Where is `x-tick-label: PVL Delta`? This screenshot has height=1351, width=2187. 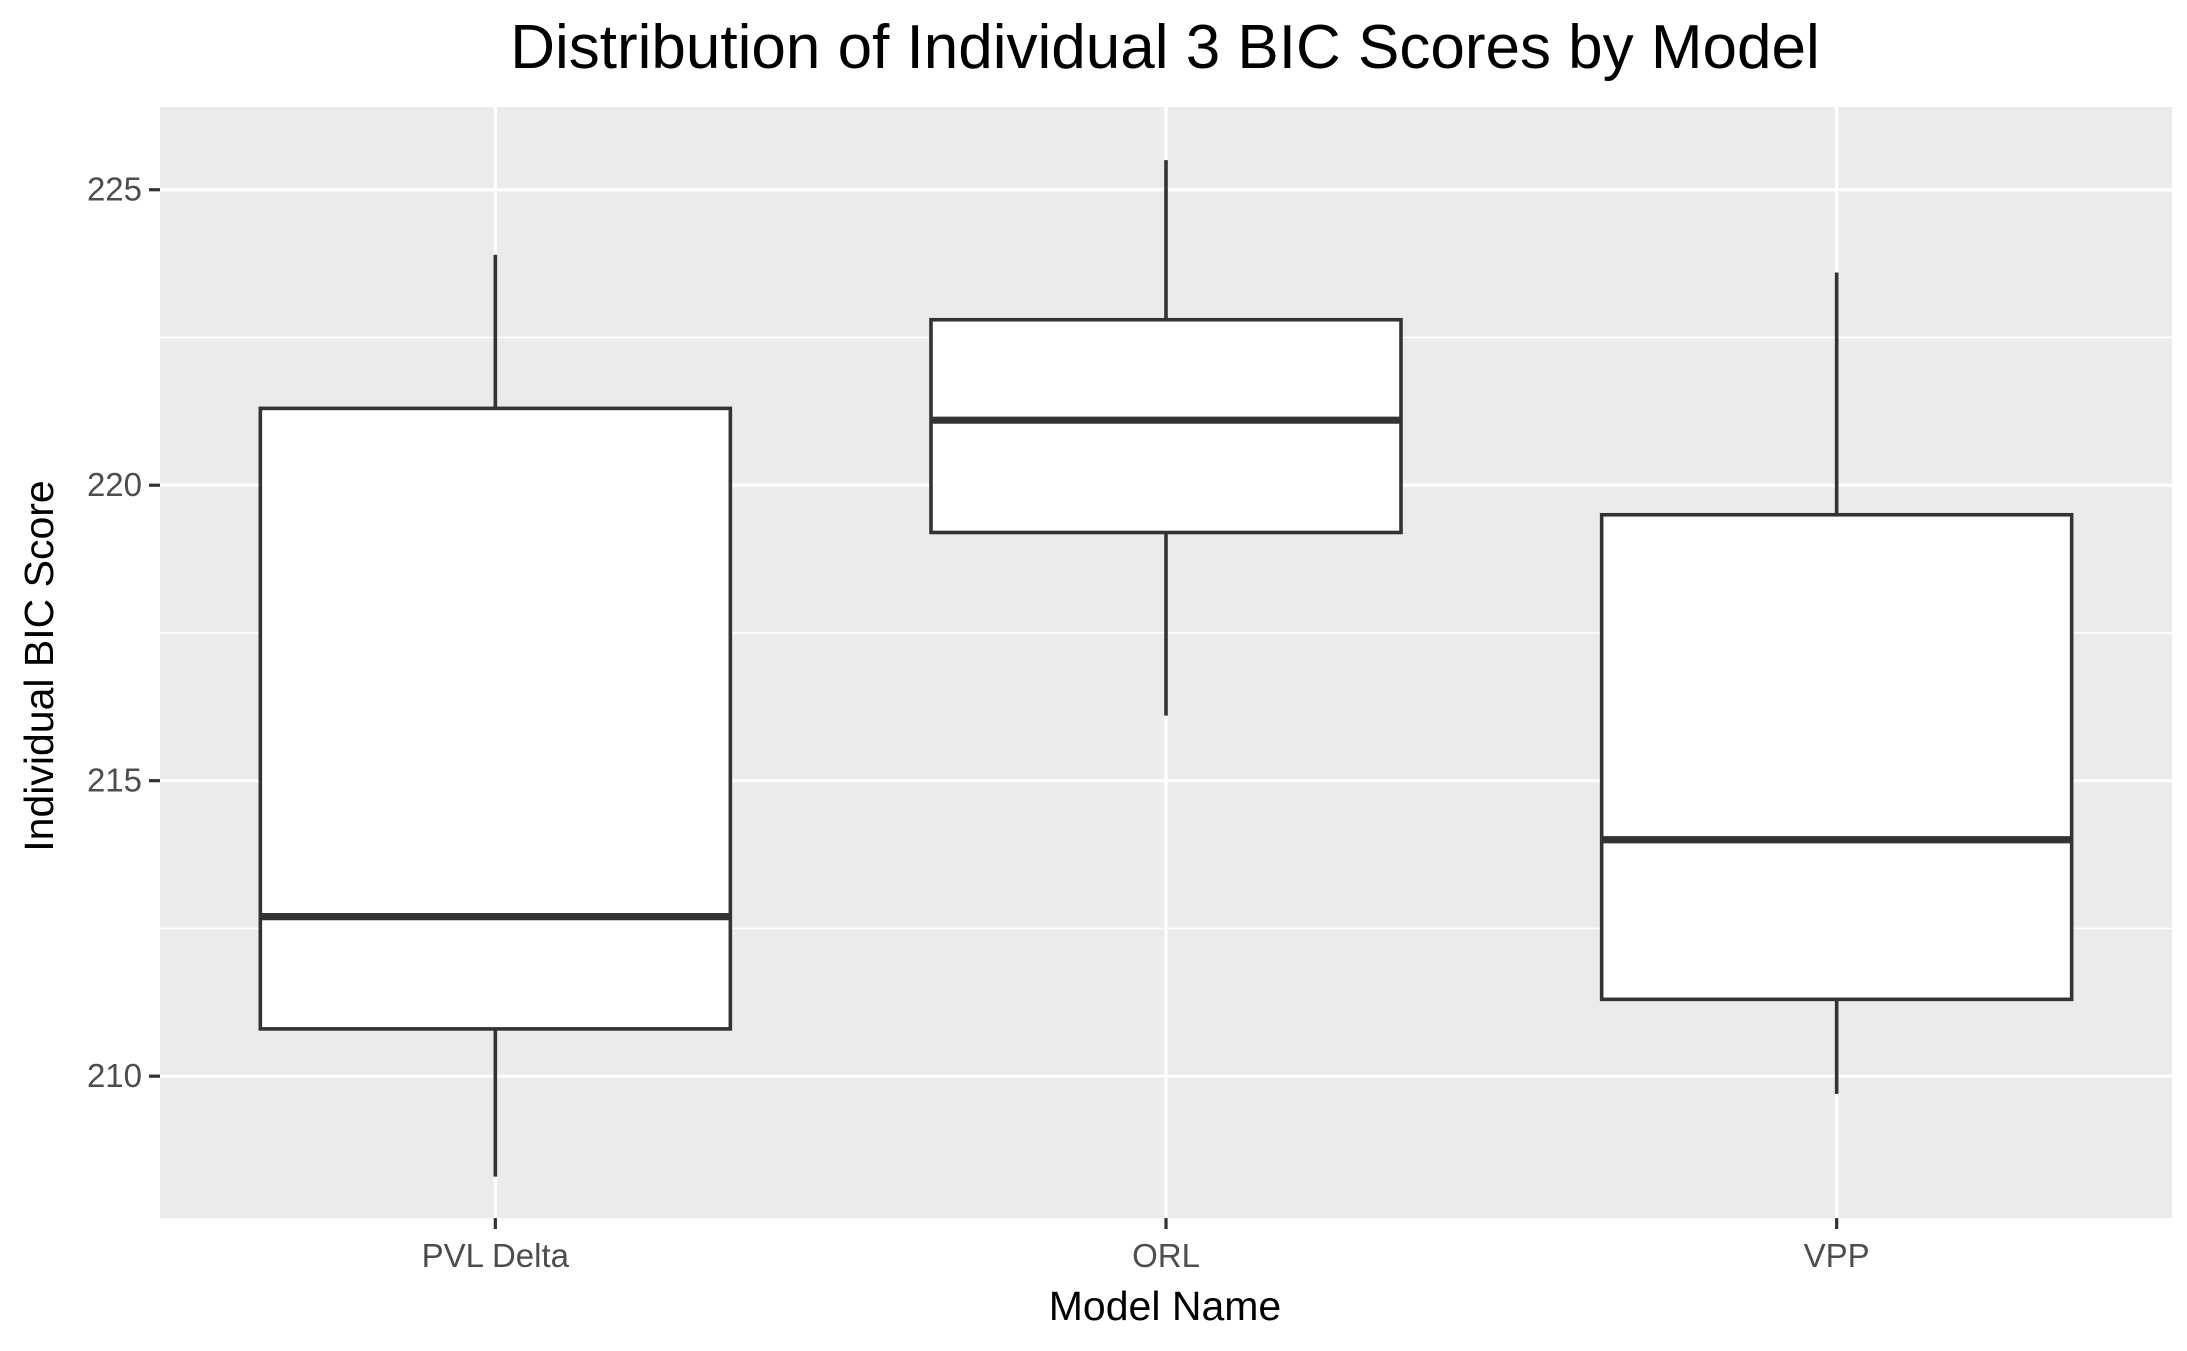
x-tick-label: PVL Delta is located at coordinates (496, 1255).